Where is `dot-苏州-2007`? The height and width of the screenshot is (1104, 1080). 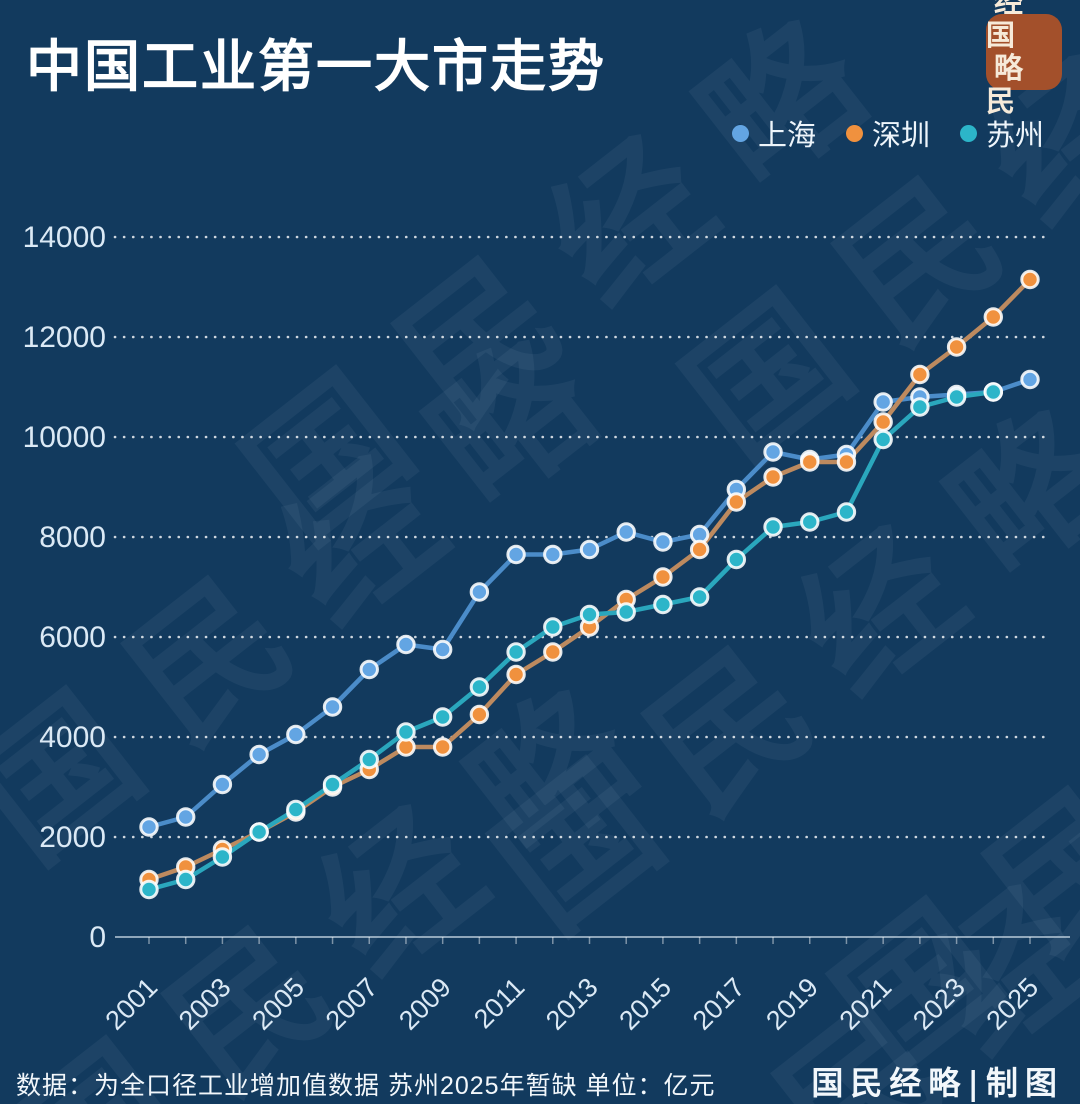
dot-苏州-2007 is located at coordinates (369, 759).